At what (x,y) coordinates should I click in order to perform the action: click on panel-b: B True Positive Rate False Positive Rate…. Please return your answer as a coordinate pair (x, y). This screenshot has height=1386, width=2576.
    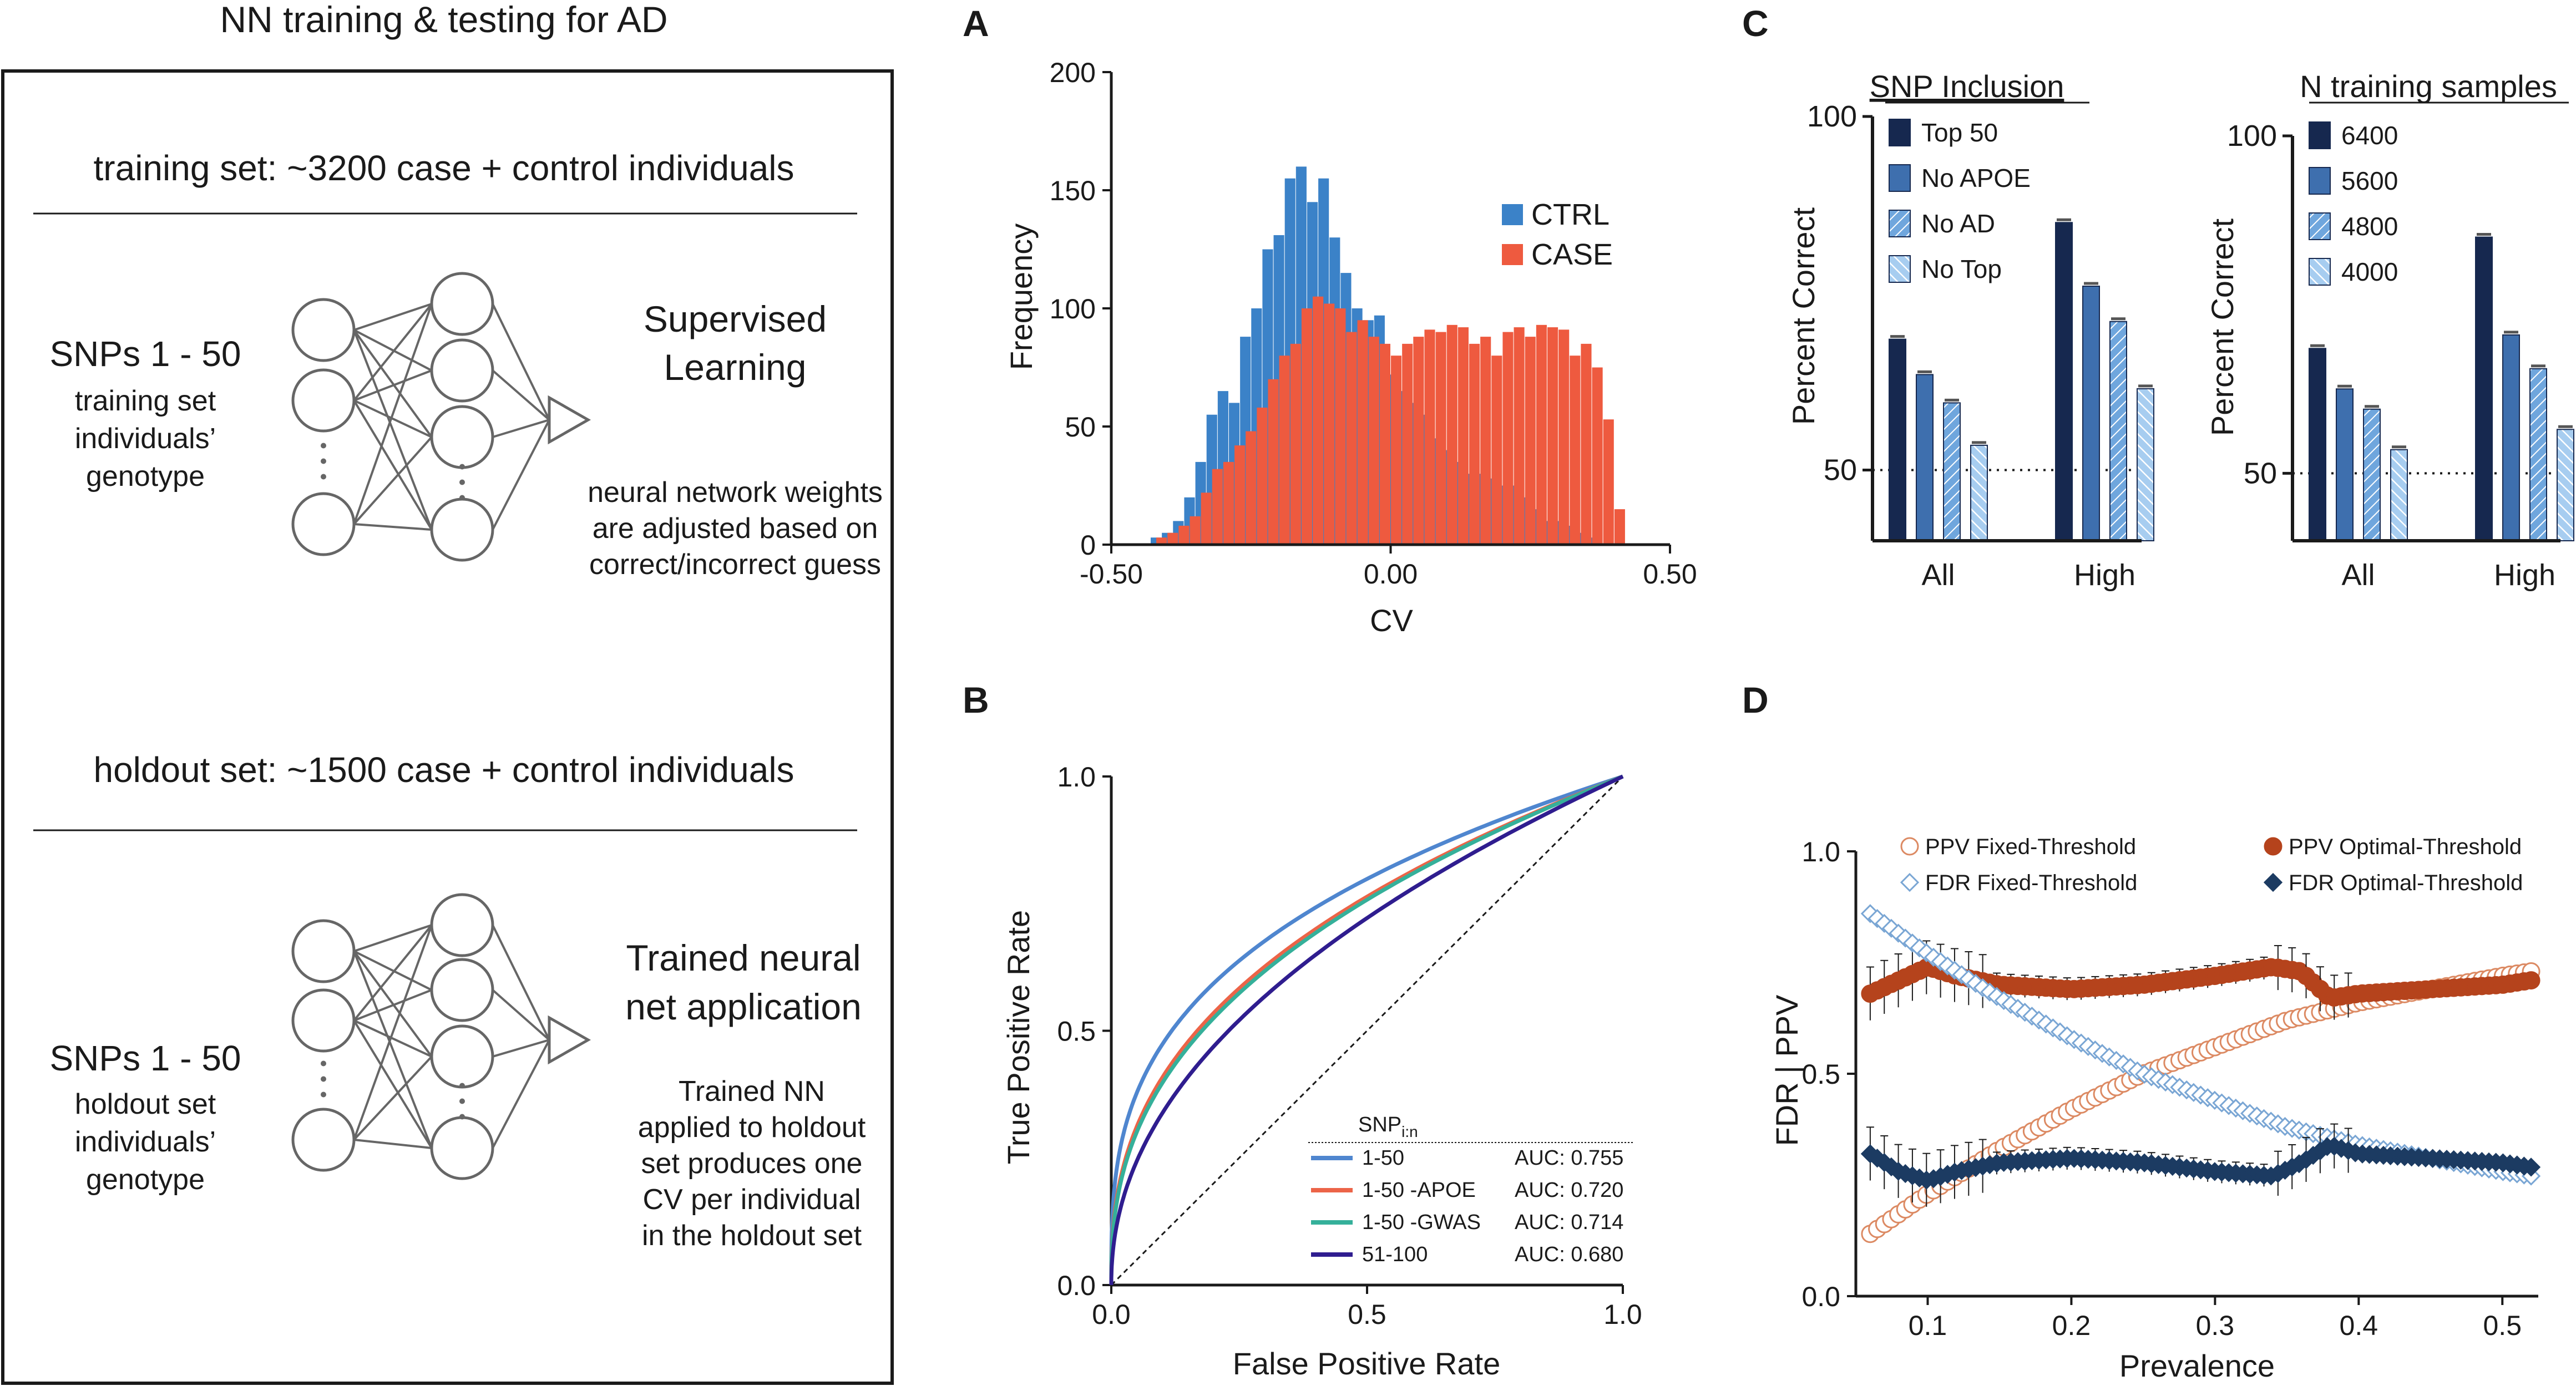
    Looking at the image, I should click on (1302, 1030).